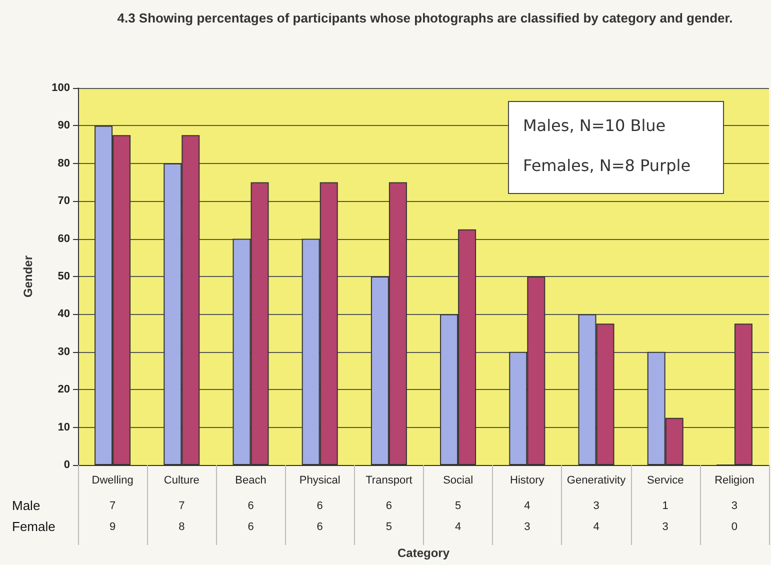 The height and width of the screenshot is (565, 771). I want to click on text: 1, so click(665, 506).